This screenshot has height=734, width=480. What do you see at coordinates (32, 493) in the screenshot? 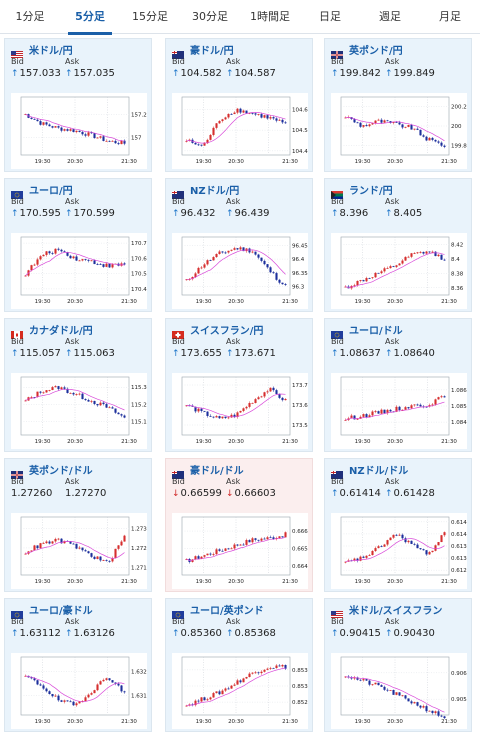
I see `bid-number: 1.27260` at bounding box center [32, 493].